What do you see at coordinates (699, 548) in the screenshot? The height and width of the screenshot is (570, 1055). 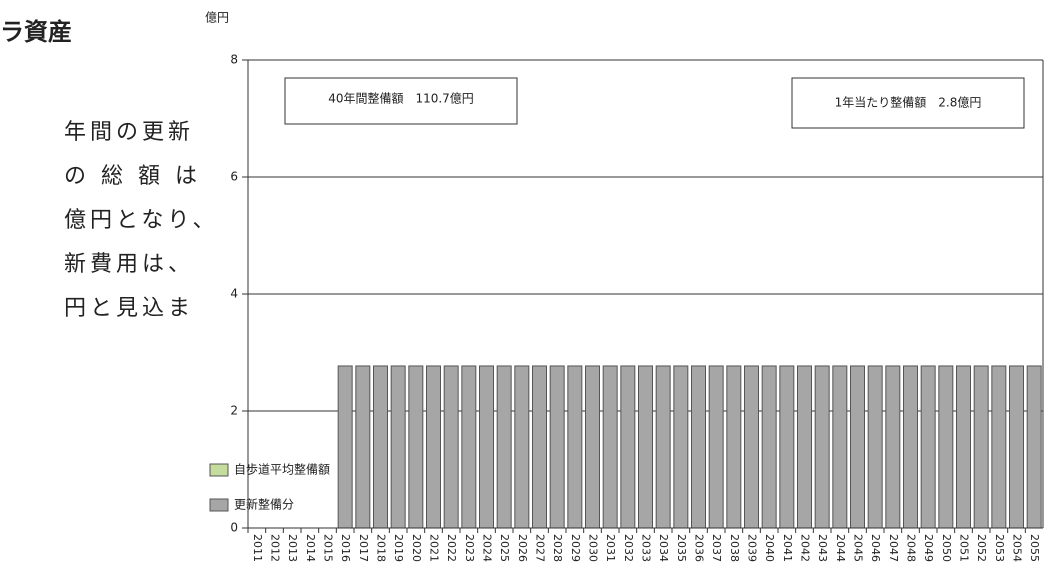 I see `x-tick-label: 2036` at bounding box center [699, 548].